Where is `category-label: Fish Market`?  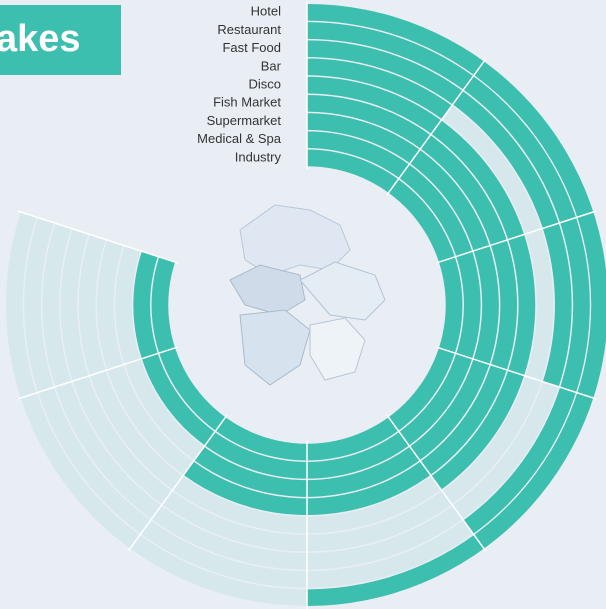
category-label: Fish Market is located at coordinates (247, 102).